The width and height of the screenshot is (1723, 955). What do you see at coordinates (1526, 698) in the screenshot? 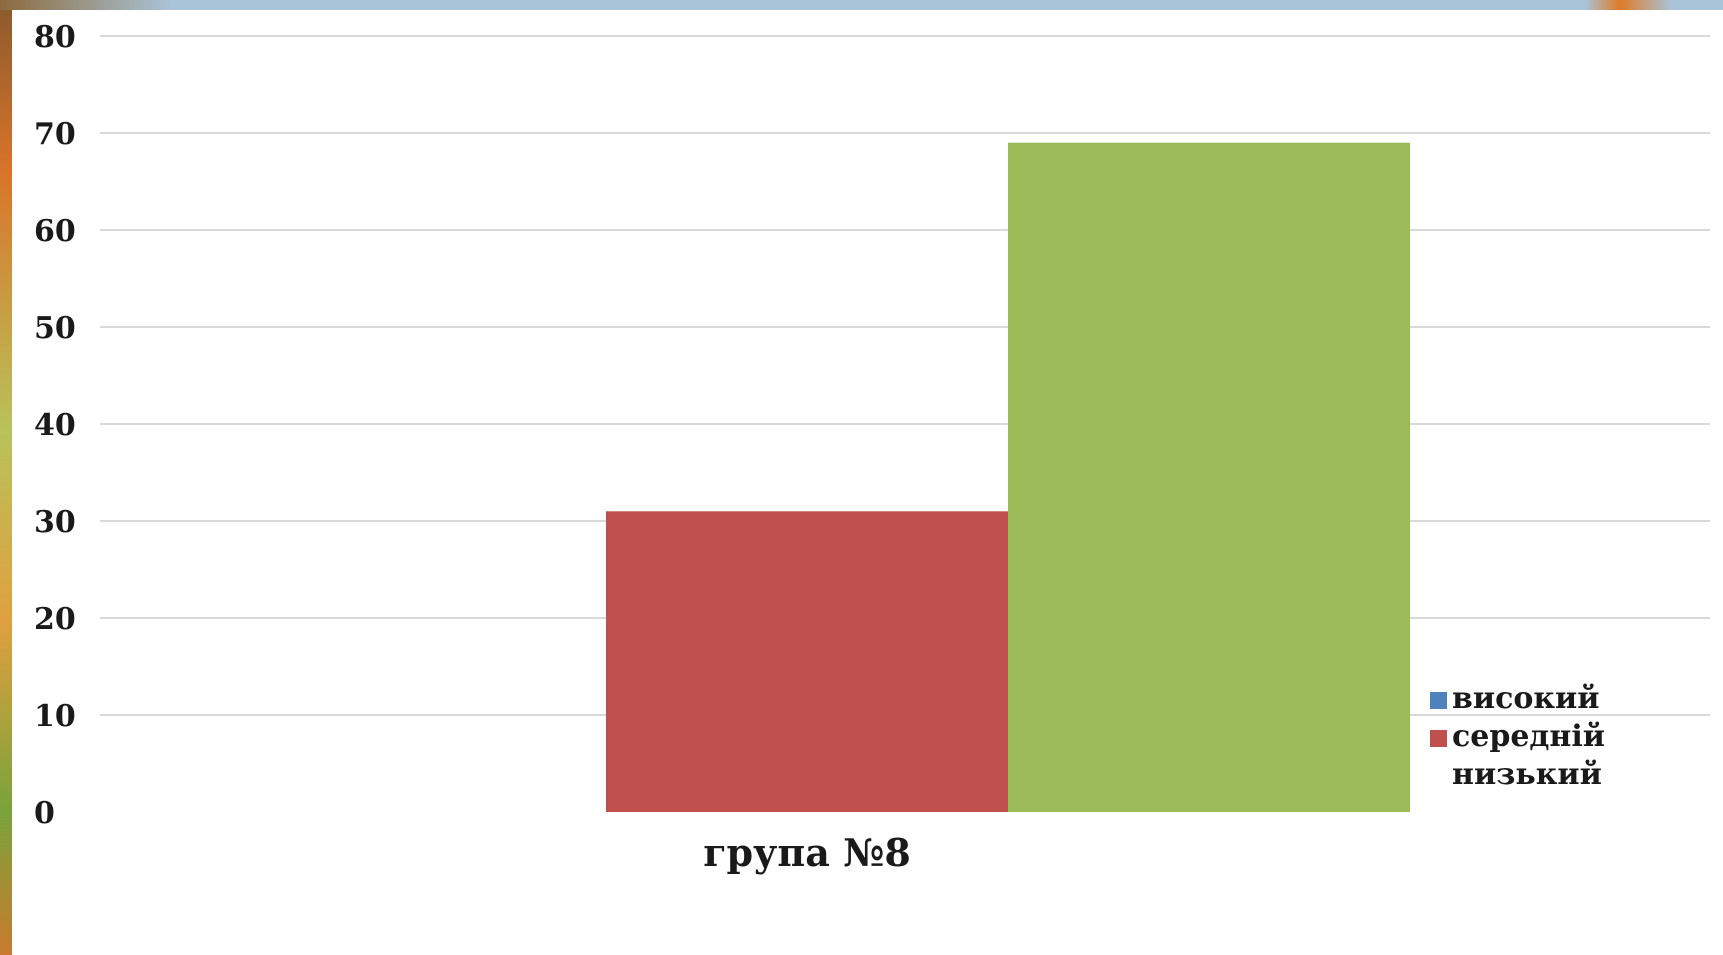
I see `legend-label: високий` at bounding box center [1526, 698].